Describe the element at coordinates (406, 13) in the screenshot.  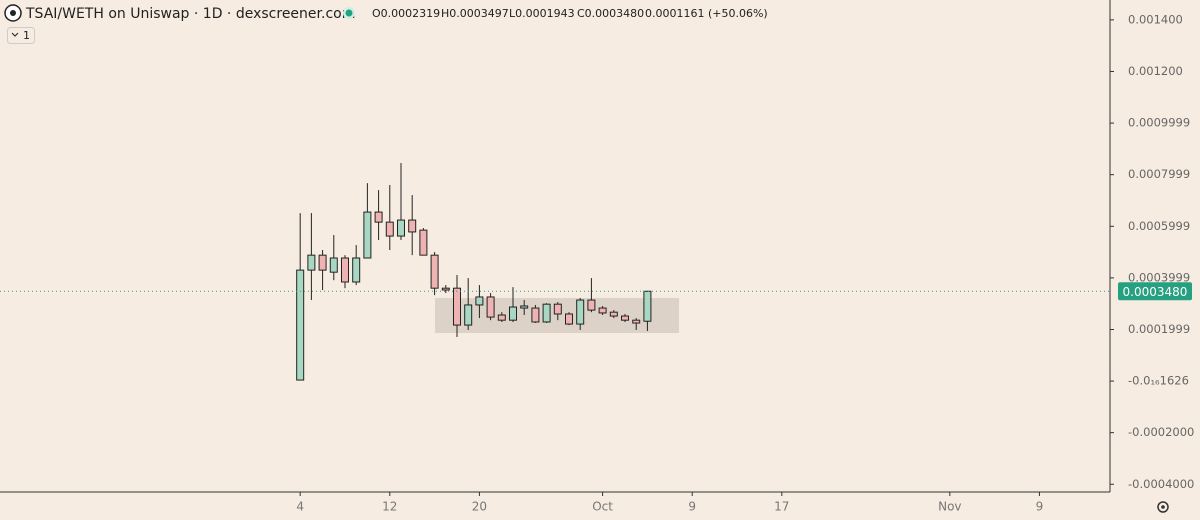
I see `legend-open: O0.0002319` at that location.